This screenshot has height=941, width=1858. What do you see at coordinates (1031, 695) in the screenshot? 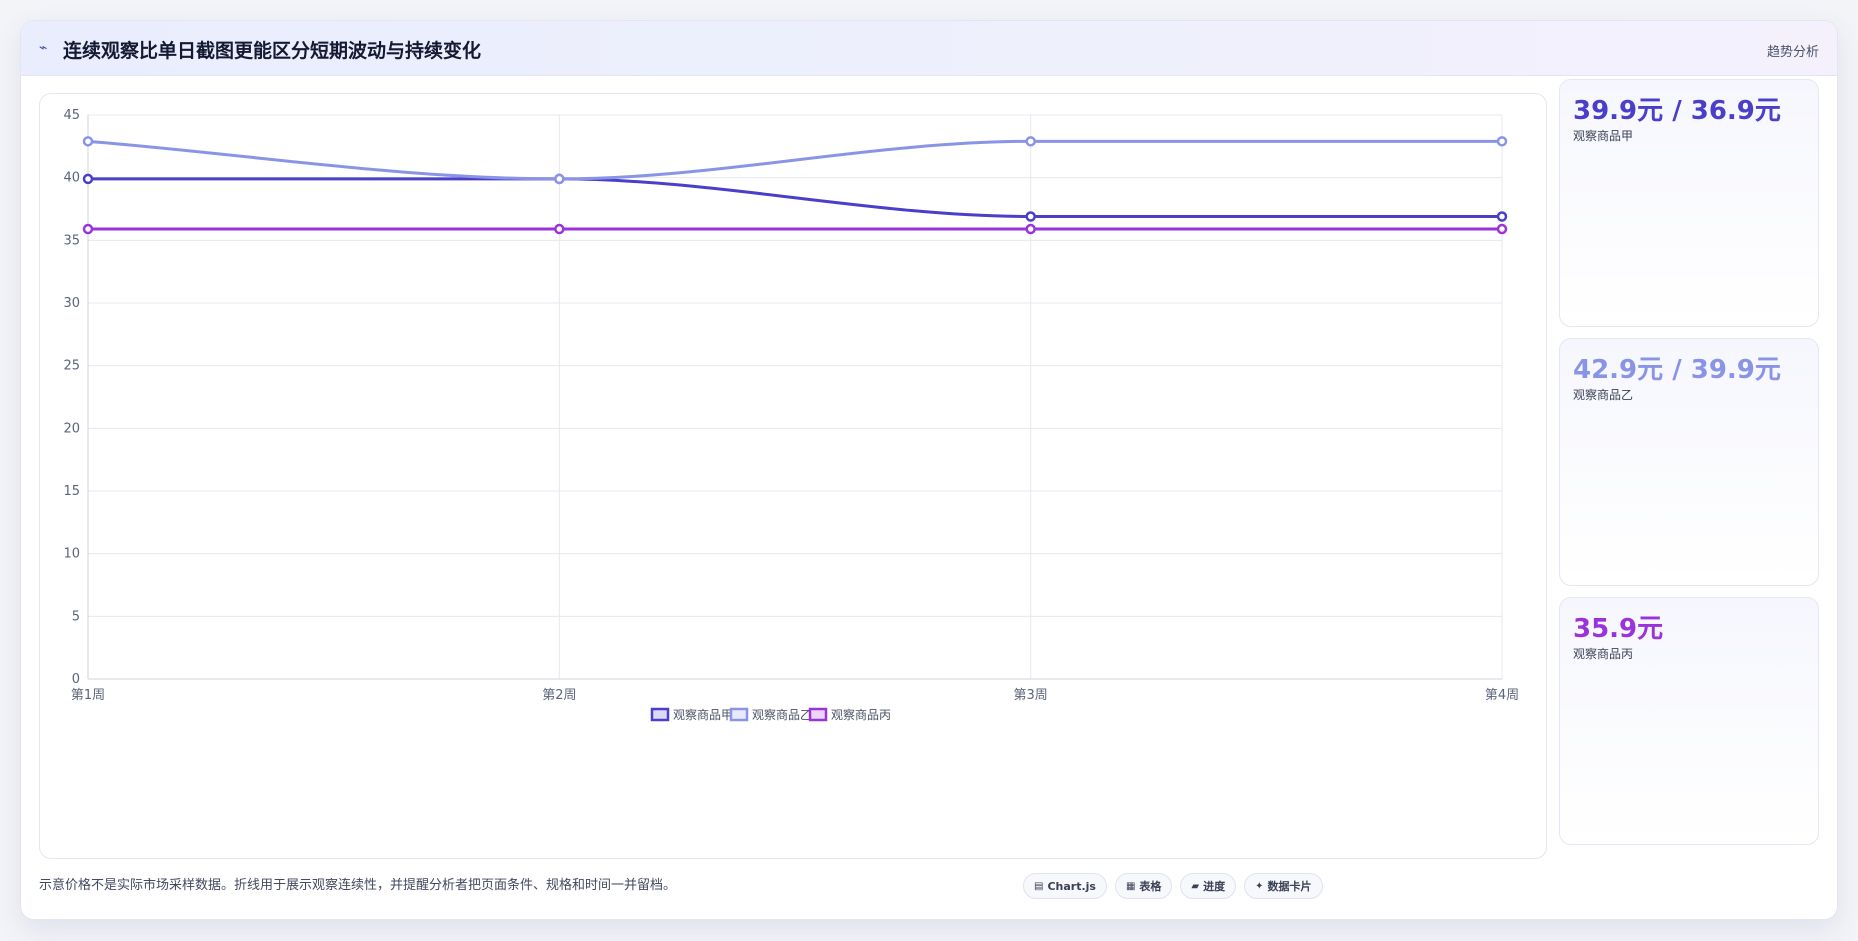
I see `x-tick-label: 第3周` at bounding box center [1031, 695].